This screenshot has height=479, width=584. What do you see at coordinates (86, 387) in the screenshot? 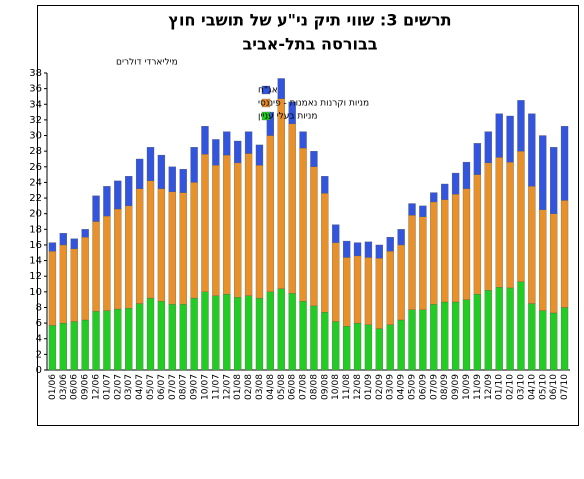
I see `x-tick-label: 09/06` at bounding box center [86, 387].